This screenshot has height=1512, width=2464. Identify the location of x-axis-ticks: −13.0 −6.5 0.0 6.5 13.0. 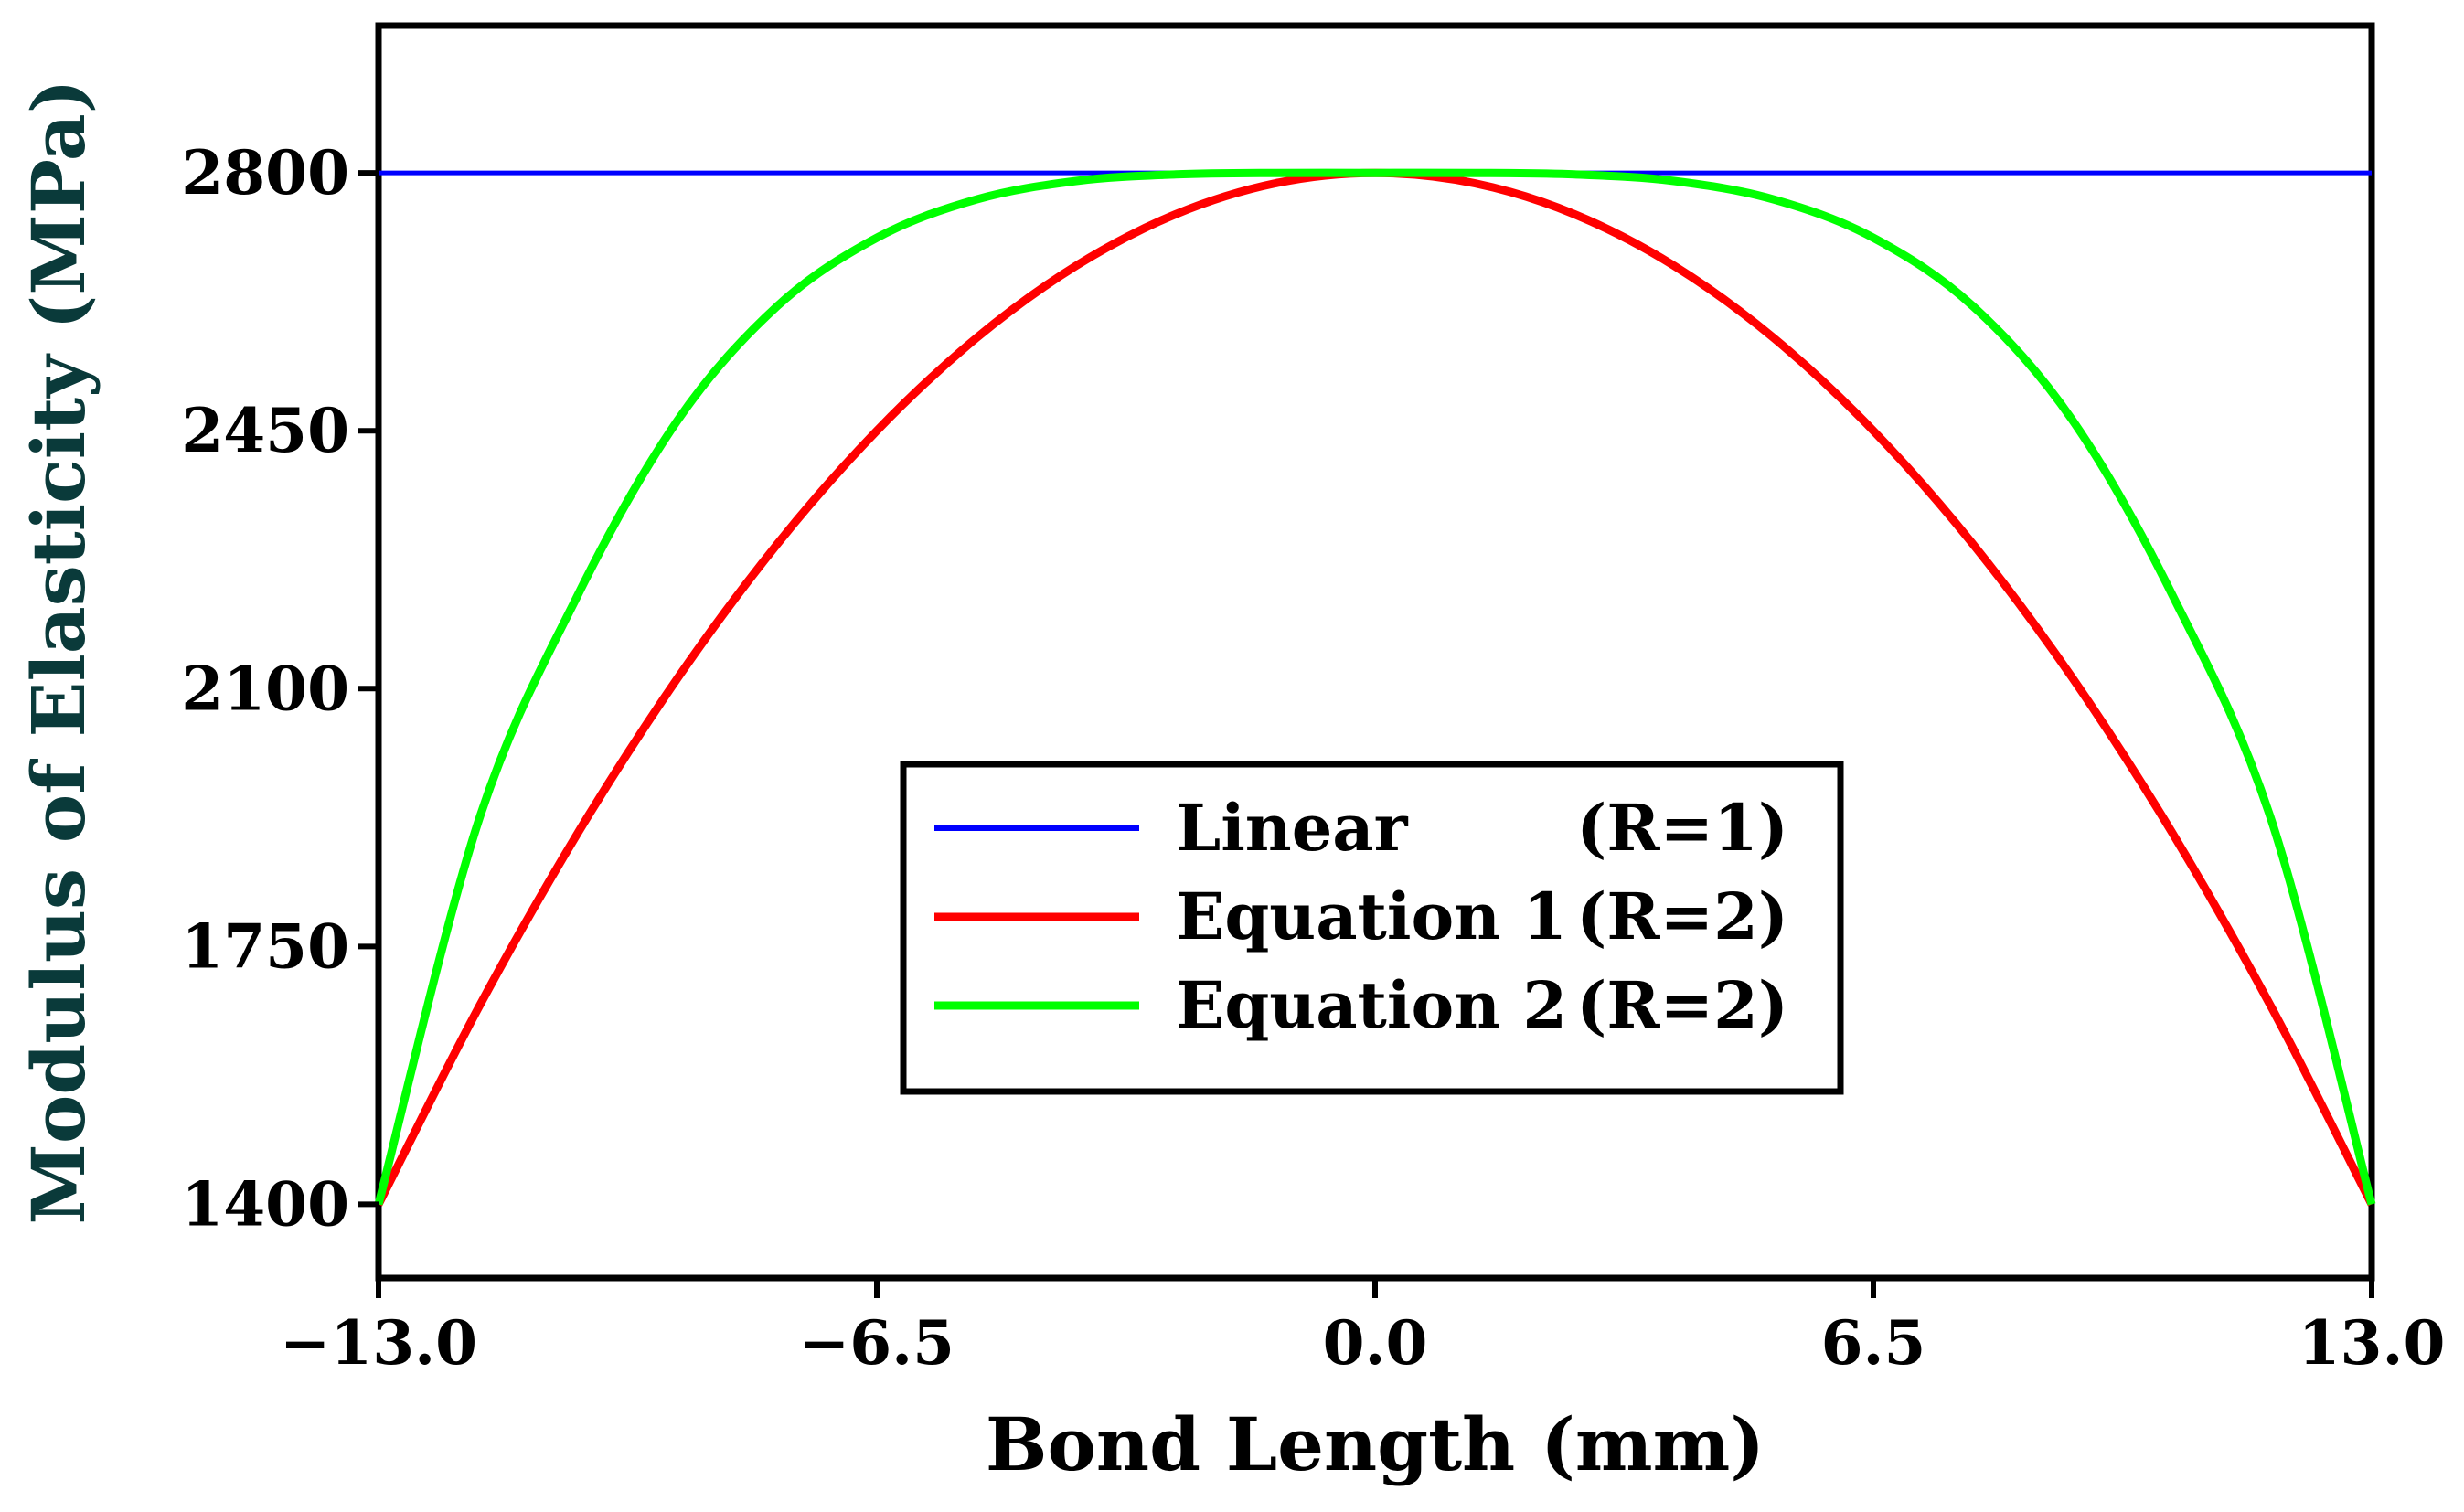
(1362, 1328).